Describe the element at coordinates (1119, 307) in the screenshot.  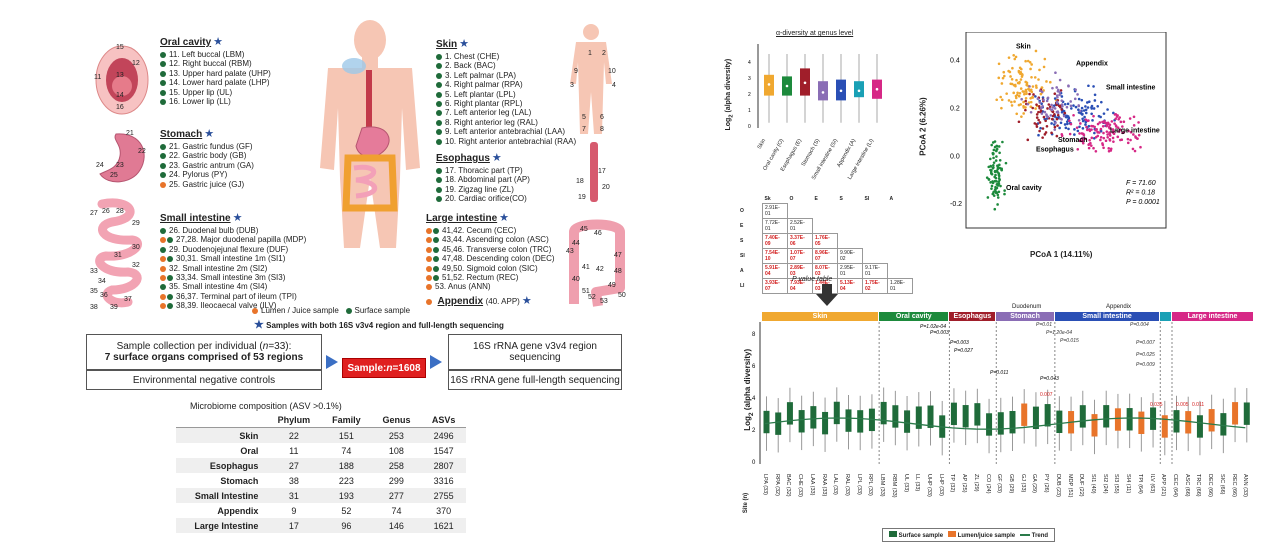
I see `appendix-note: Appendix` at that location.